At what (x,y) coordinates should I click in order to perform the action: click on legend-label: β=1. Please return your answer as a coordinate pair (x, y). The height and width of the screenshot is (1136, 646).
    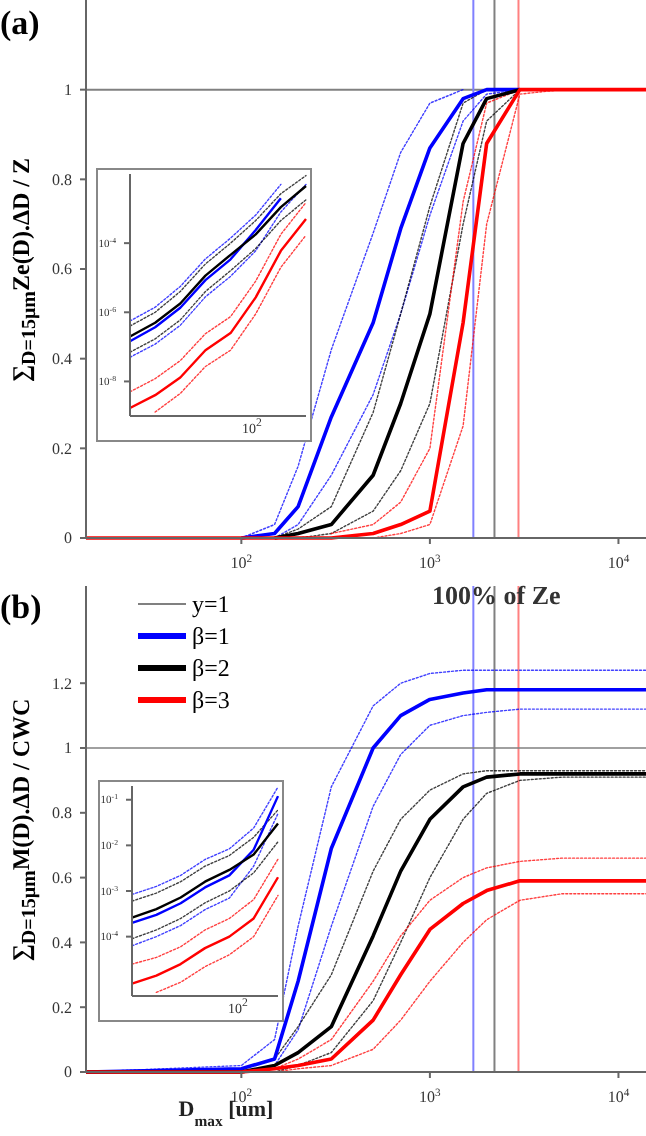
    Looking at the image, I should click on (211, 636).